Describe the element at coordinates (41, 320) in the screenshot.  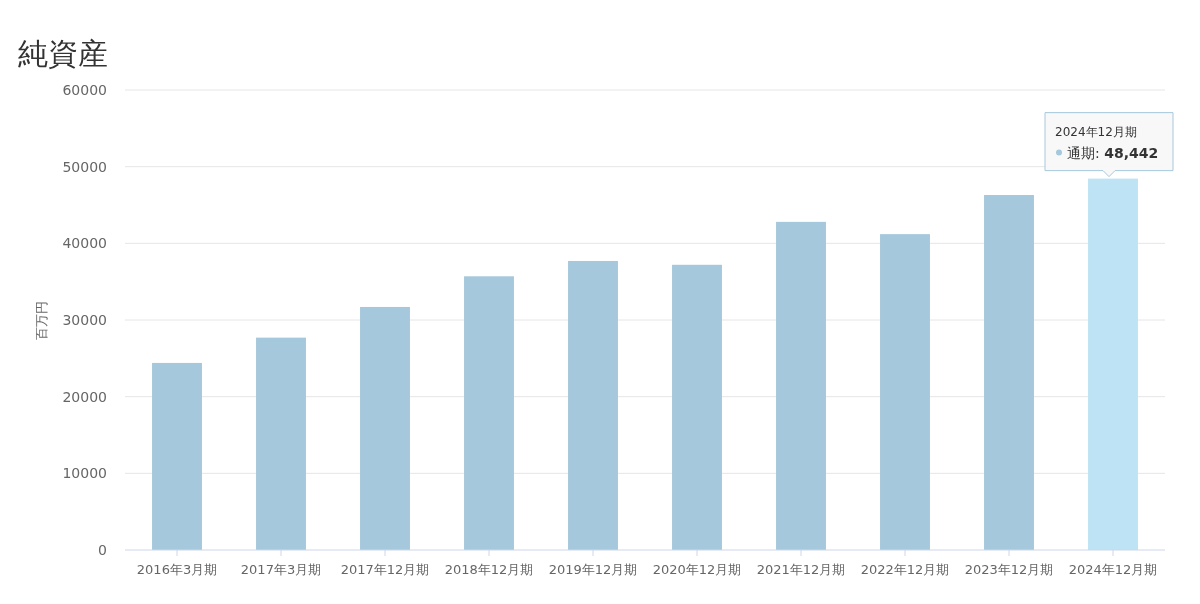
I see `y-axis-title: 百万円` at that location.